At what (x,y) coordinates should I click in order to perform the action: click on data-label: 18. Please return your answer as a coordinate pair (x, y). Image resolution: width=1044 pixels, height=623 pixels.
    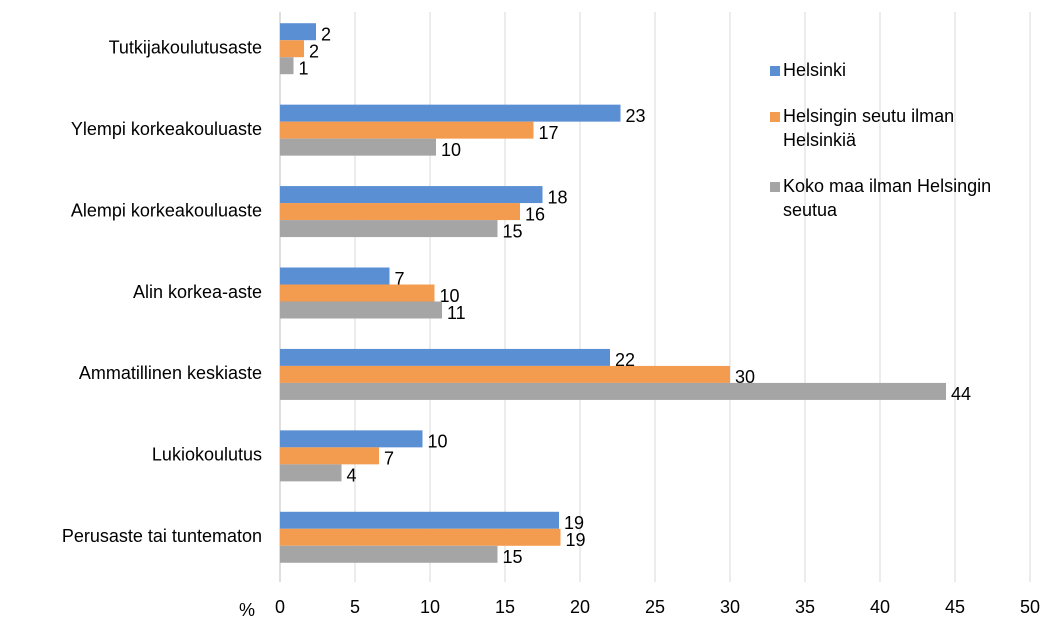
    Looking at the image, I should click on (558, 197).